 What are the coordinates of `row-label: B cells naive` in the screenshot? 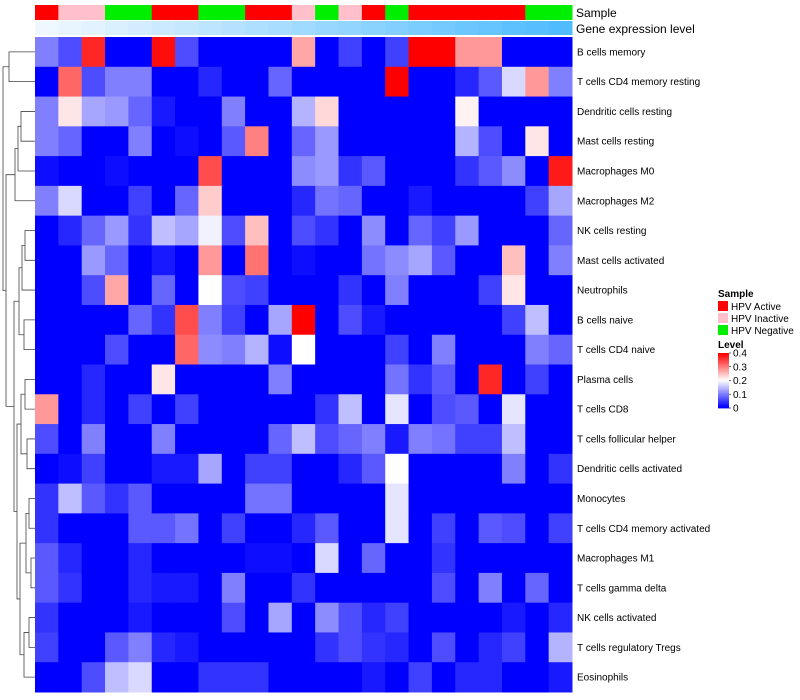 It's located at (605, 320).